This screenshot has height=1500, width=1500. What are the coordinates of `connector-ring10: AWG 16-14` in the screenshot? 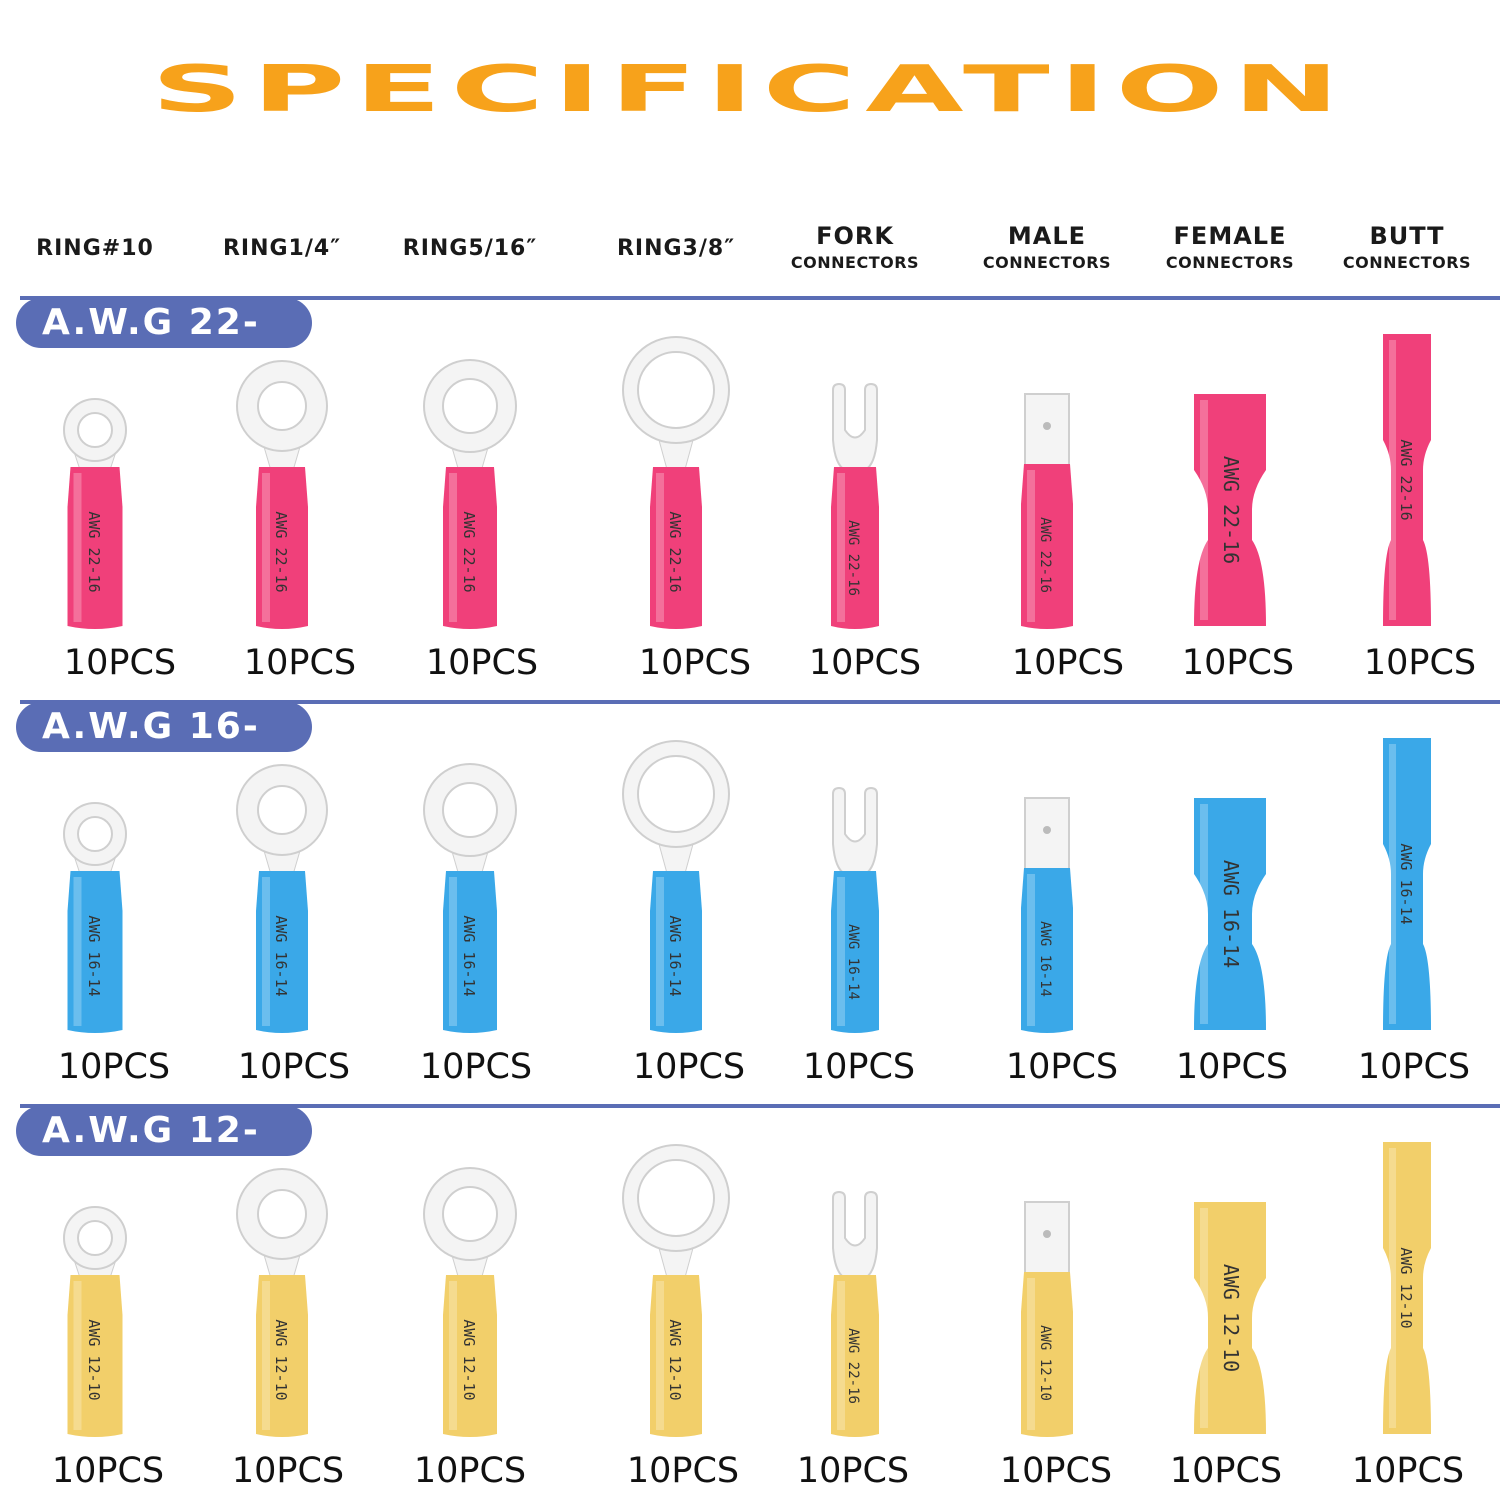 It's located at (95, 886).